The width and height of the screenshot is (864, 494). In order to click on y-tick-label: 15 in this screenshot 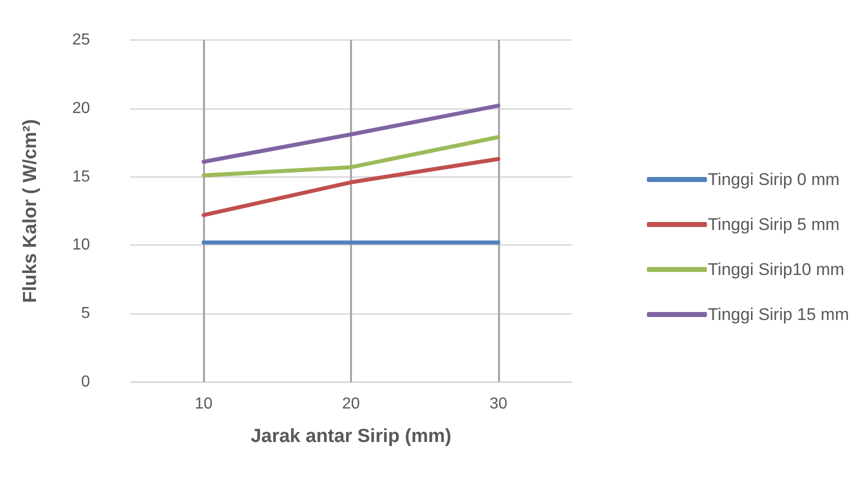, I will do `click(81, 177)`.